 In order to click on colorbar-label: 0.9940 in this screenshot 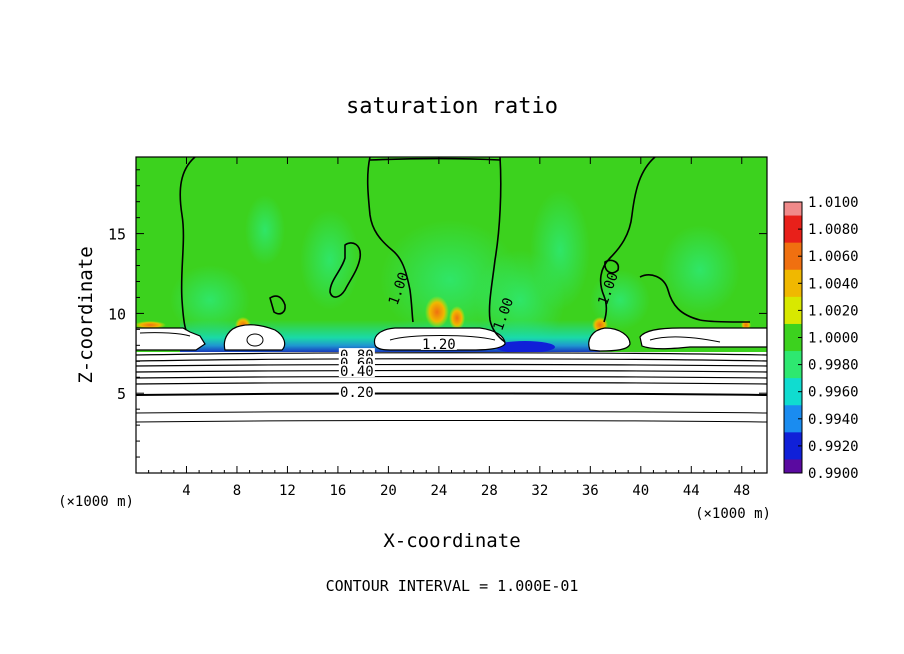, I will do `click(833, 420)`.